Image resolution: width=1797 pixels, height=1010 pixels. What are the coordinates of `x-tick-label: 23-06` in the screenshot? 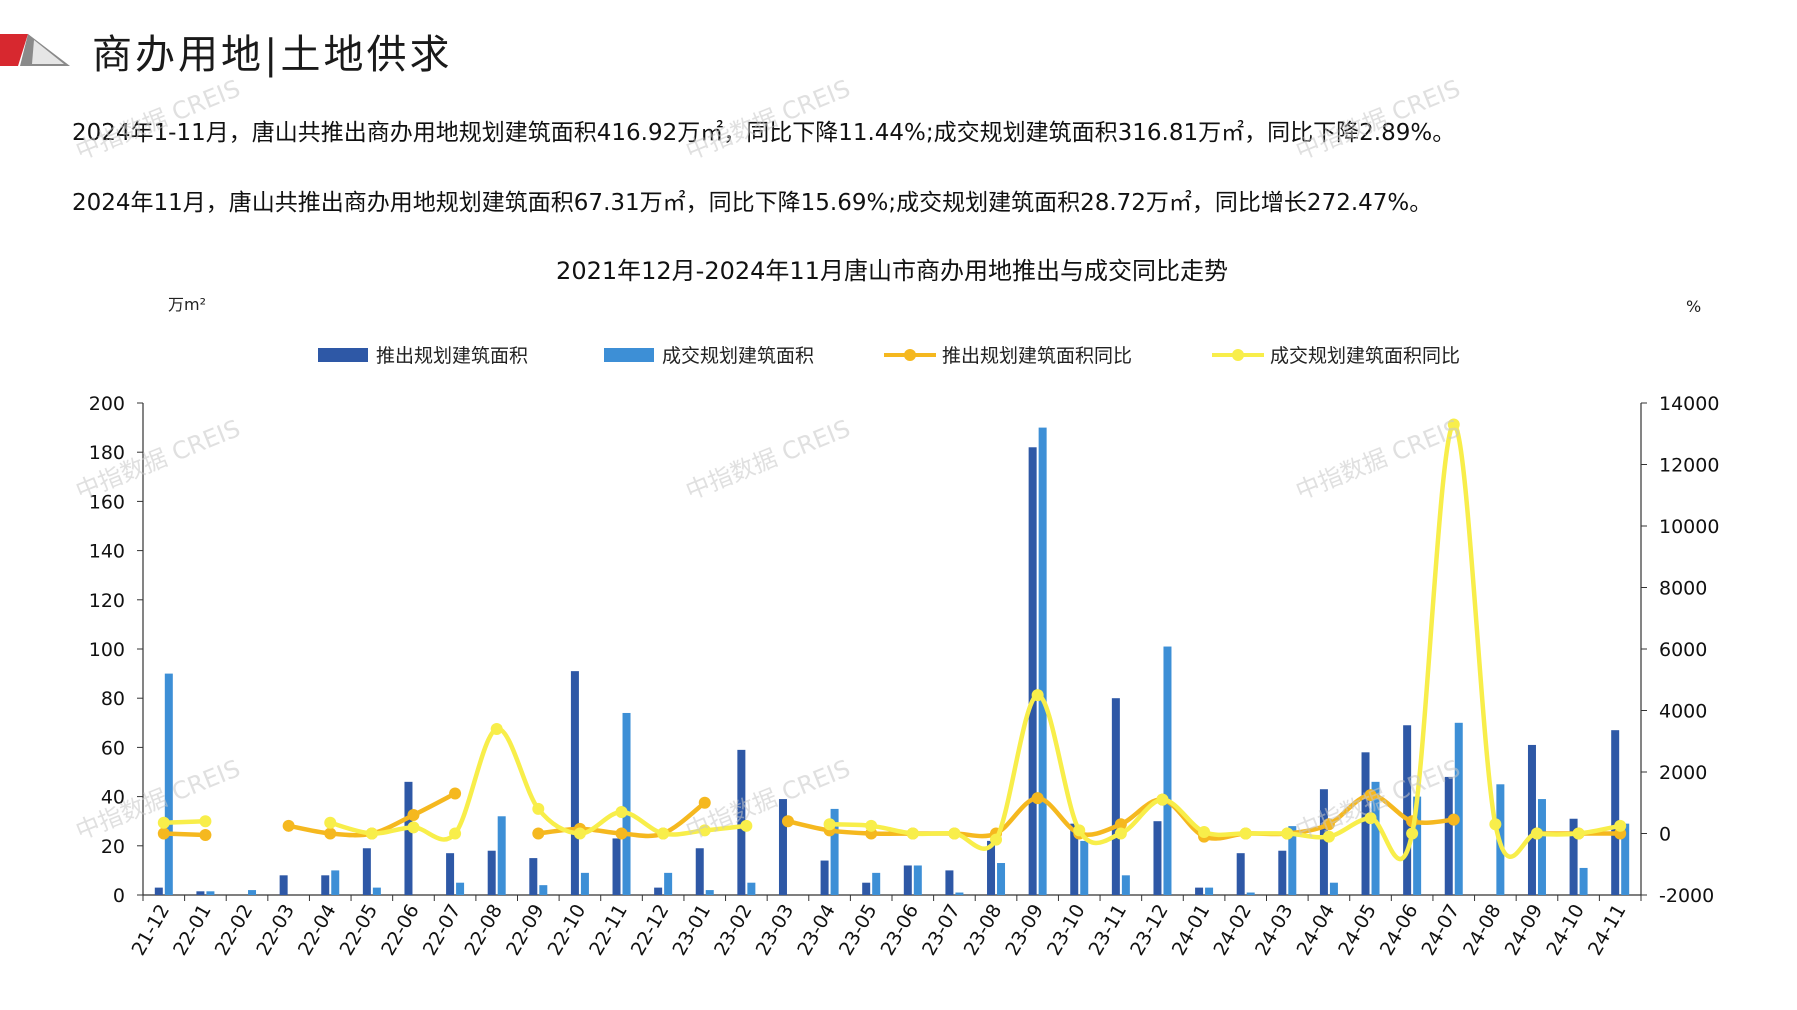 It's located at (899, 930).